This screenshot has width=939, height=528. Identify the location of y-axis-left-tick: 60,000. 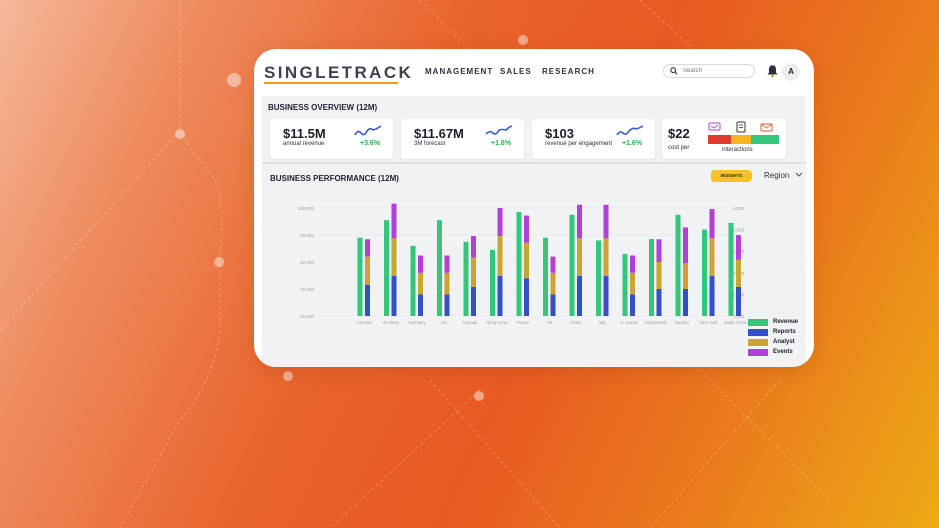
(307, 262).